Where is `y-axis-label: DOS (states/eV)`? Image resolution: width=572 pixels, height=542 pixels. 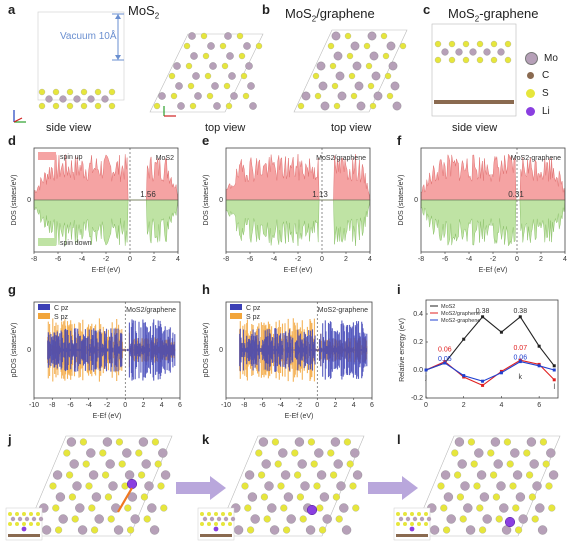
y-axis-label: DOS (states/eV) is located at coordinates (14, 200).